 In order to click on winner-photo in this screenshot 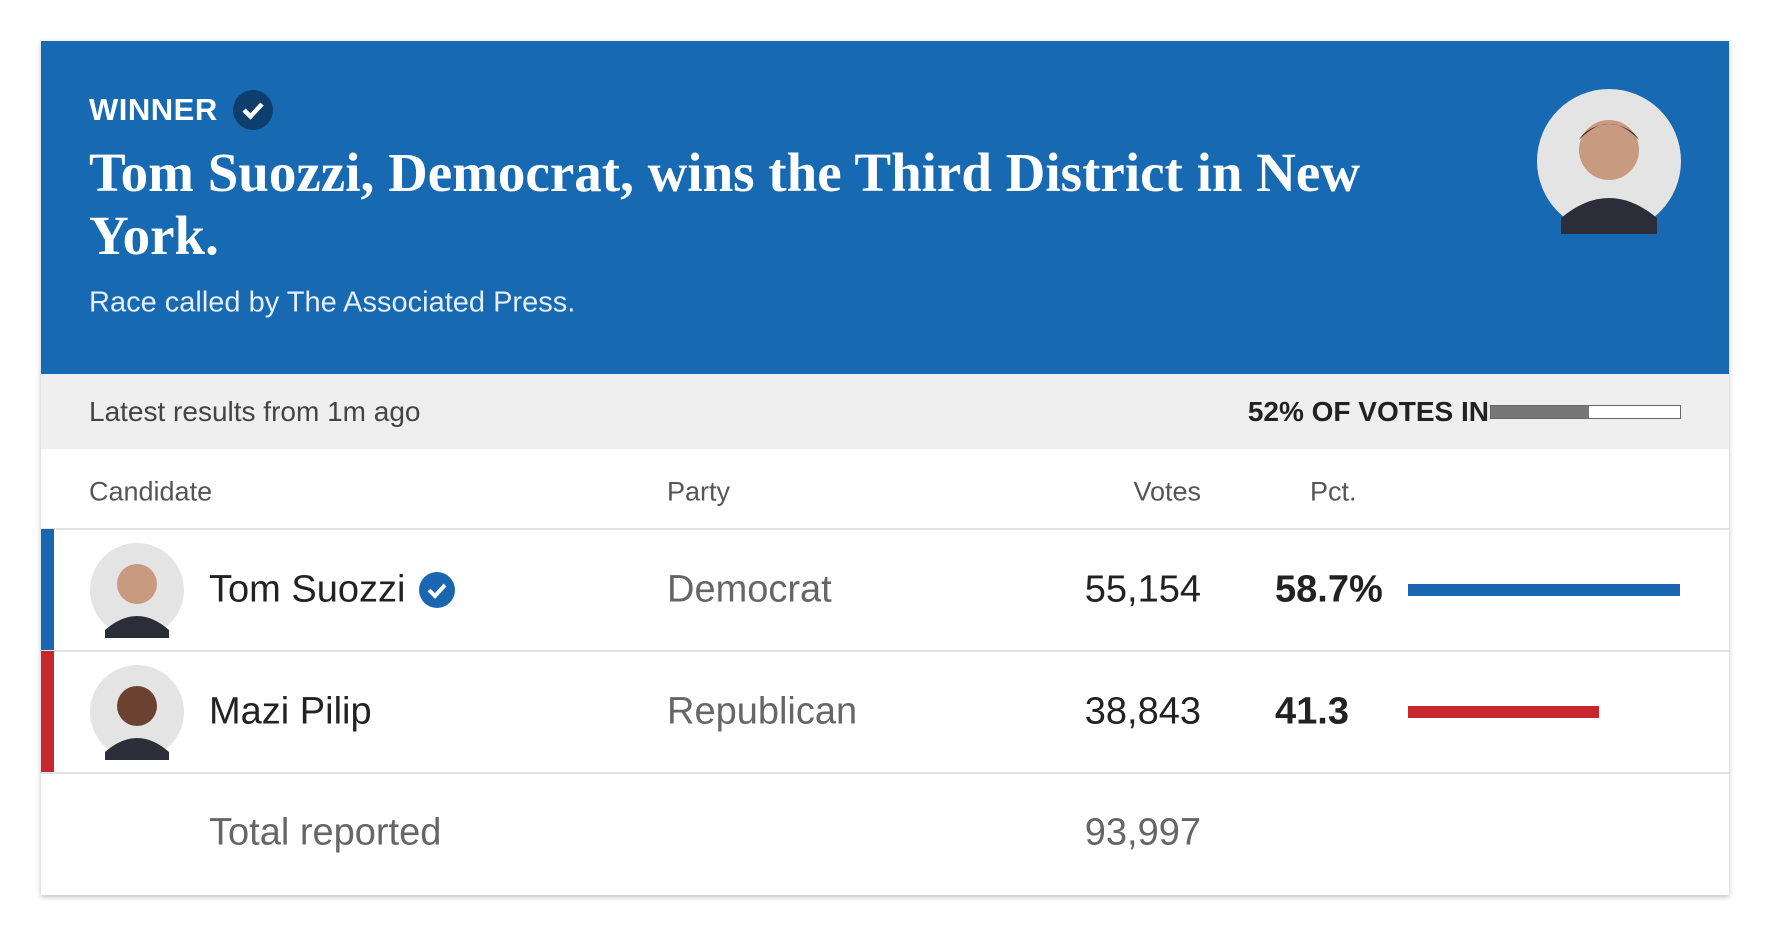, I will do `click(1609, 161)`.